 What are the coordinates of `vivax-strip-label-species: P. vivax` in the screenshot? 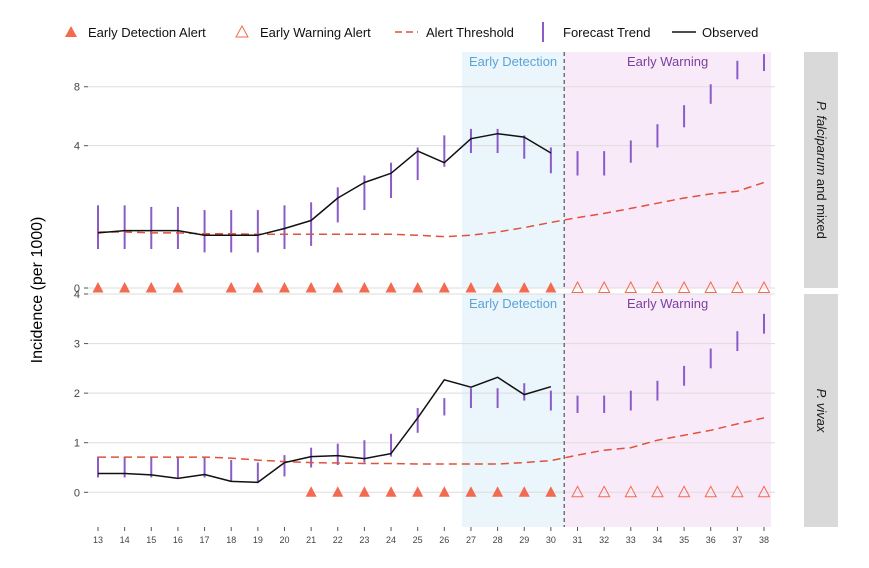 It's located at (821, 411).